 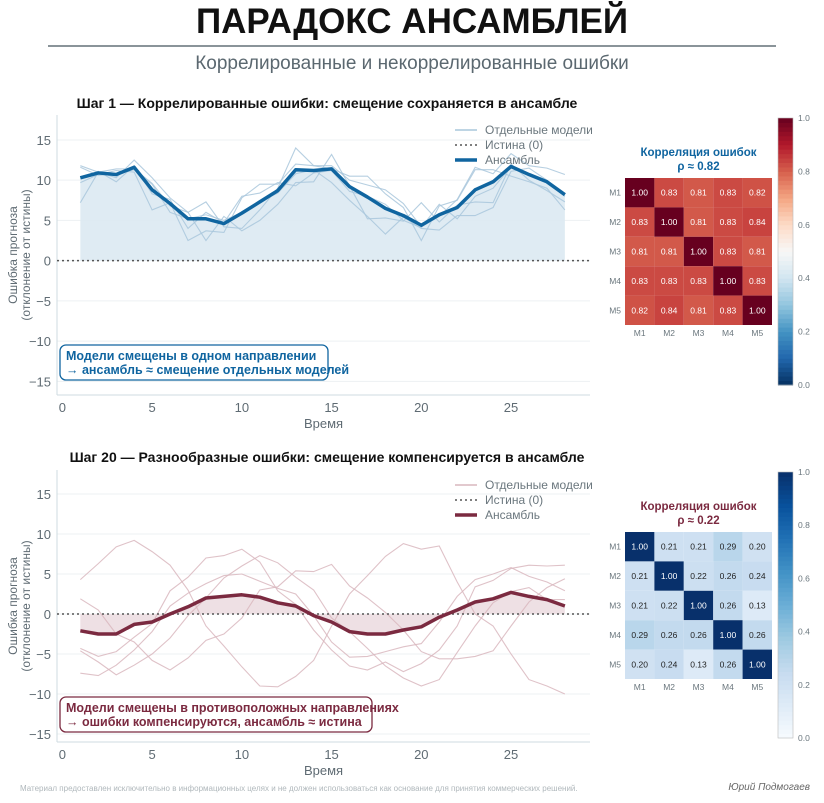 I want to click on y-tick-label: −5, so click(x=43, y=301).